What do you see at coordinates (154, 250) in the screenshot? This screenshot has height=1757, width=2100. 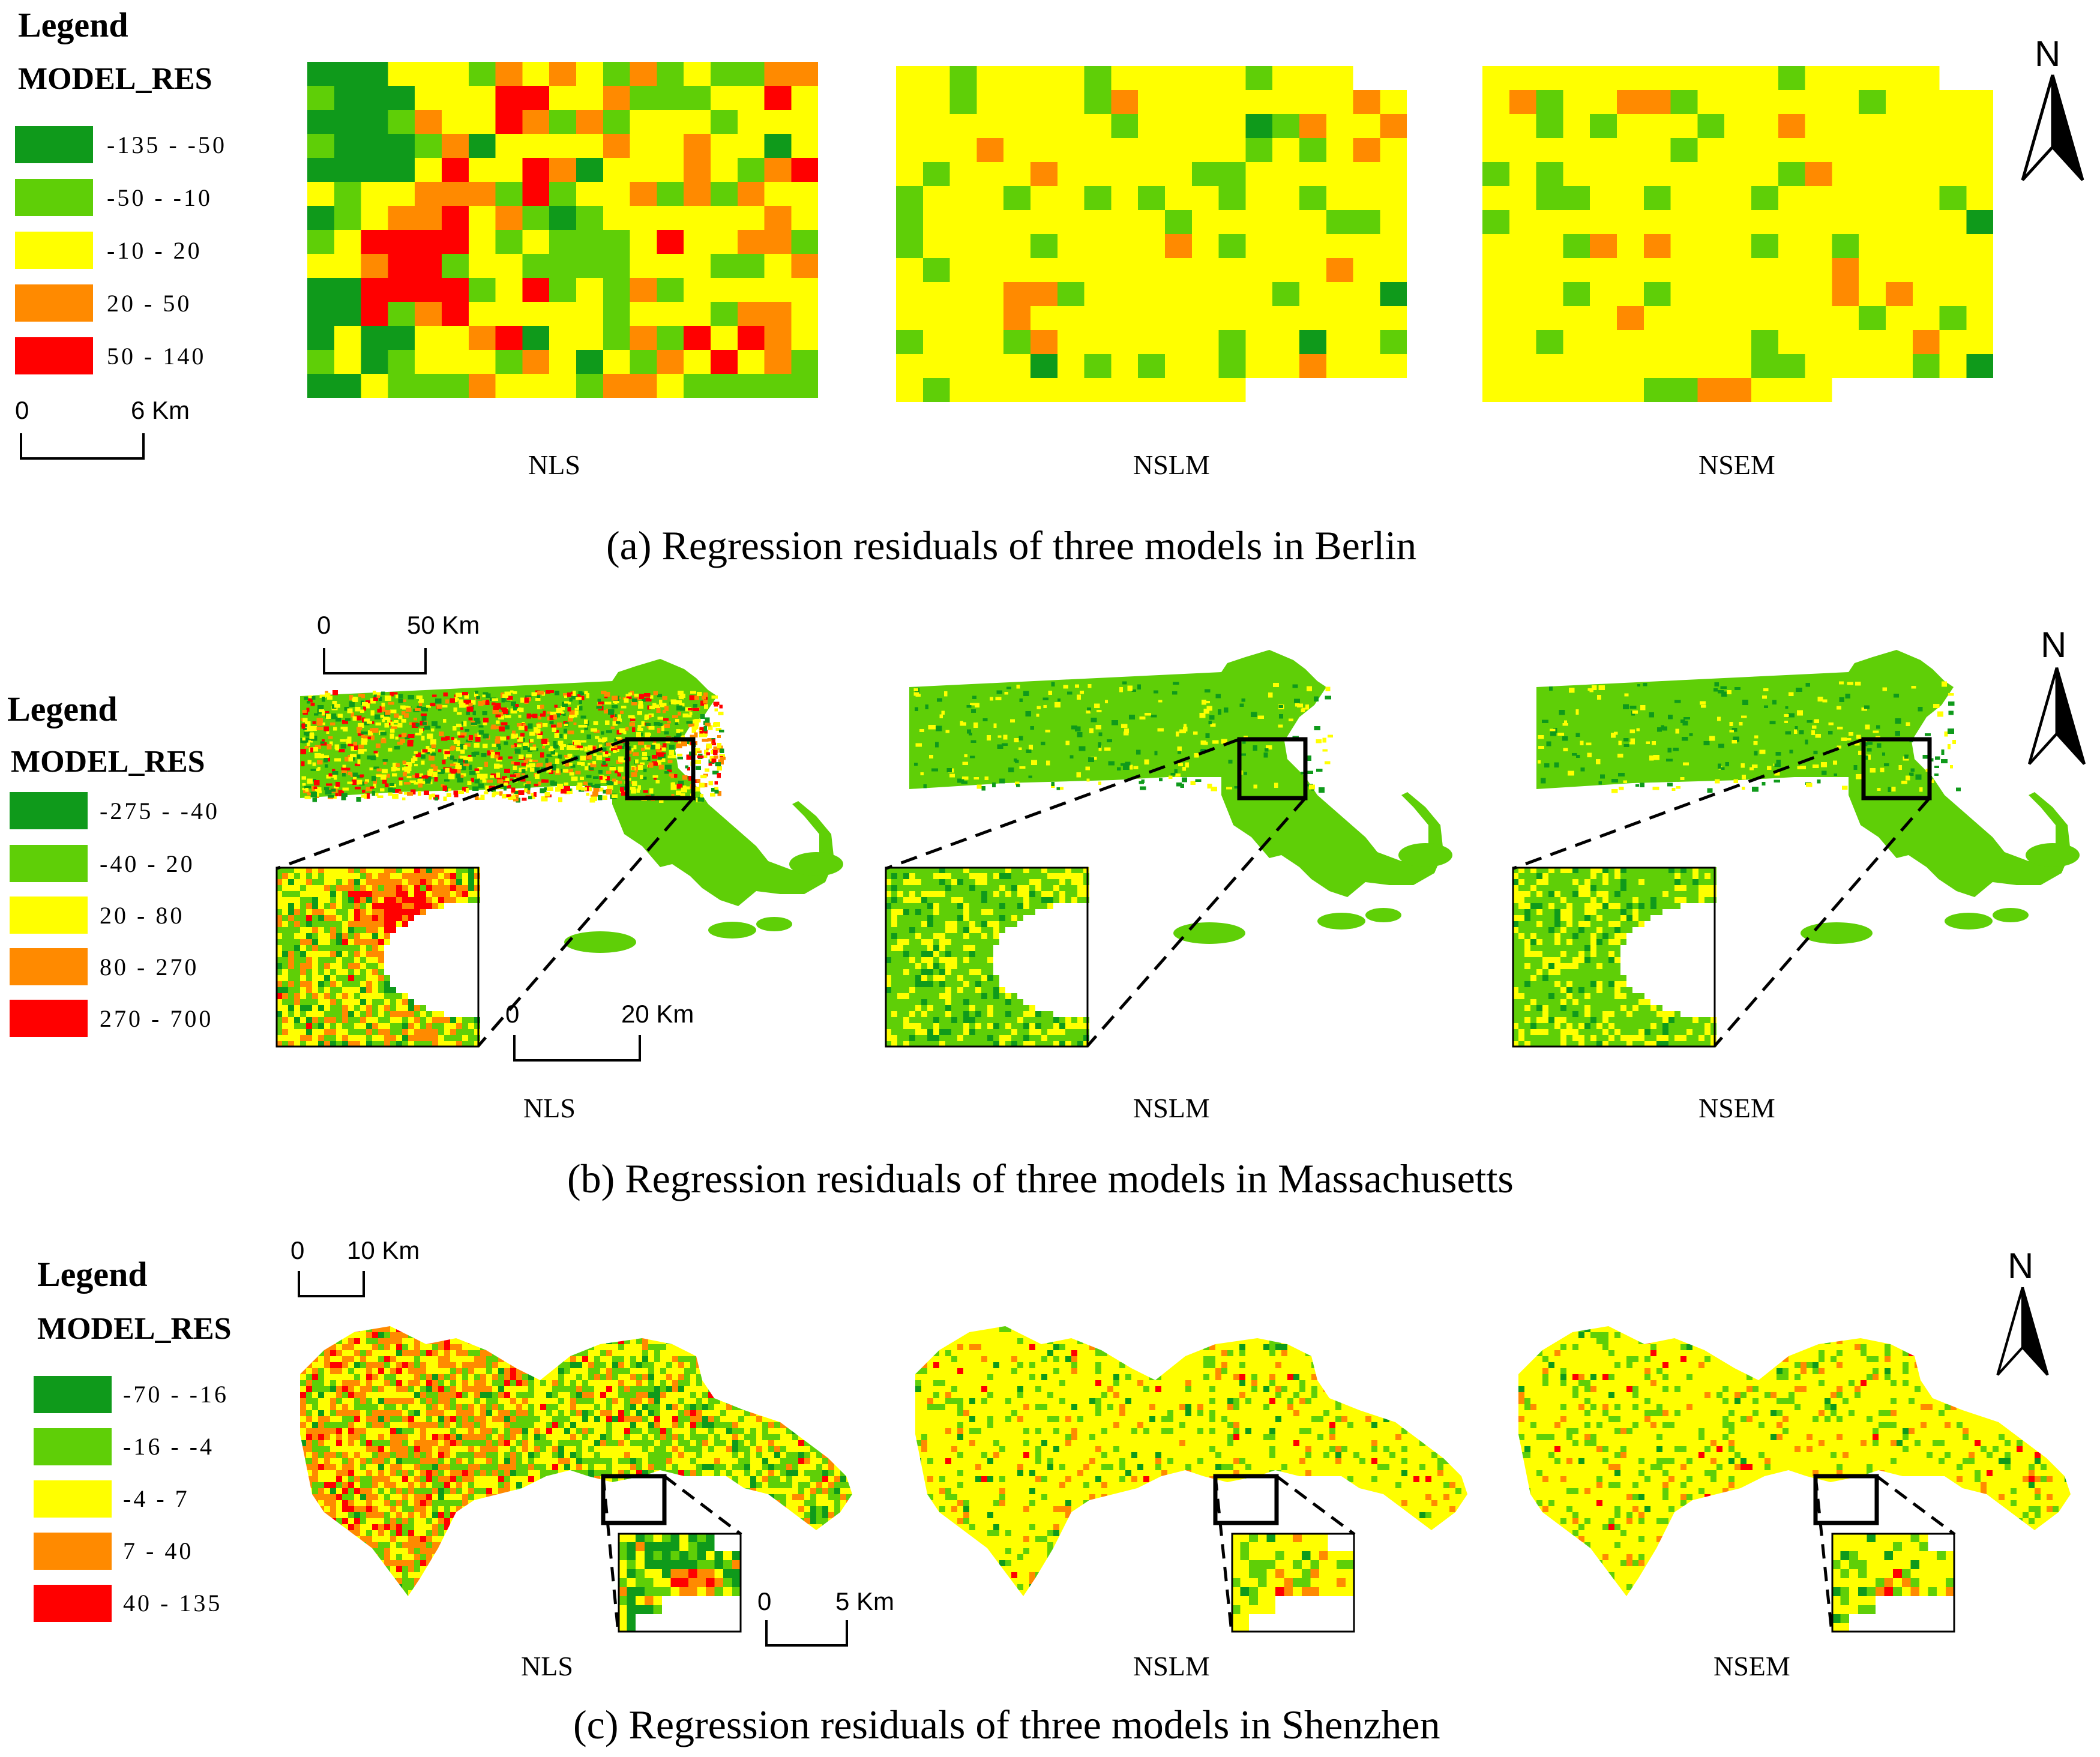 I see `legend-range-3: -10 - 20` at bounding box center [154, 250].